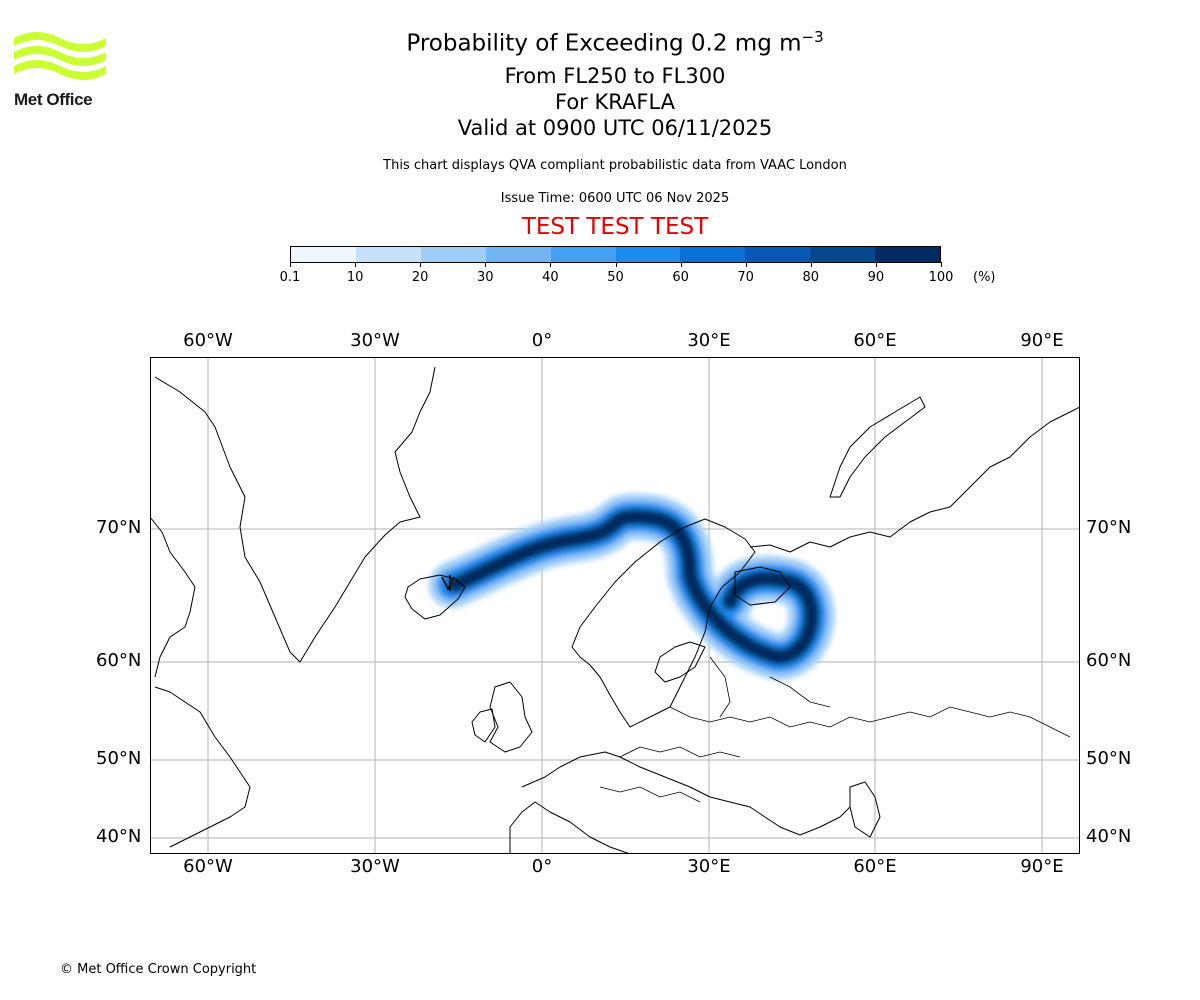 The width and height of the screenshot is (1200, 1000). What do you see at coordinates (208, 866) in the screenshot?
I see `longitude-label-bottom: 60°W` at bounding box center [208, 866].